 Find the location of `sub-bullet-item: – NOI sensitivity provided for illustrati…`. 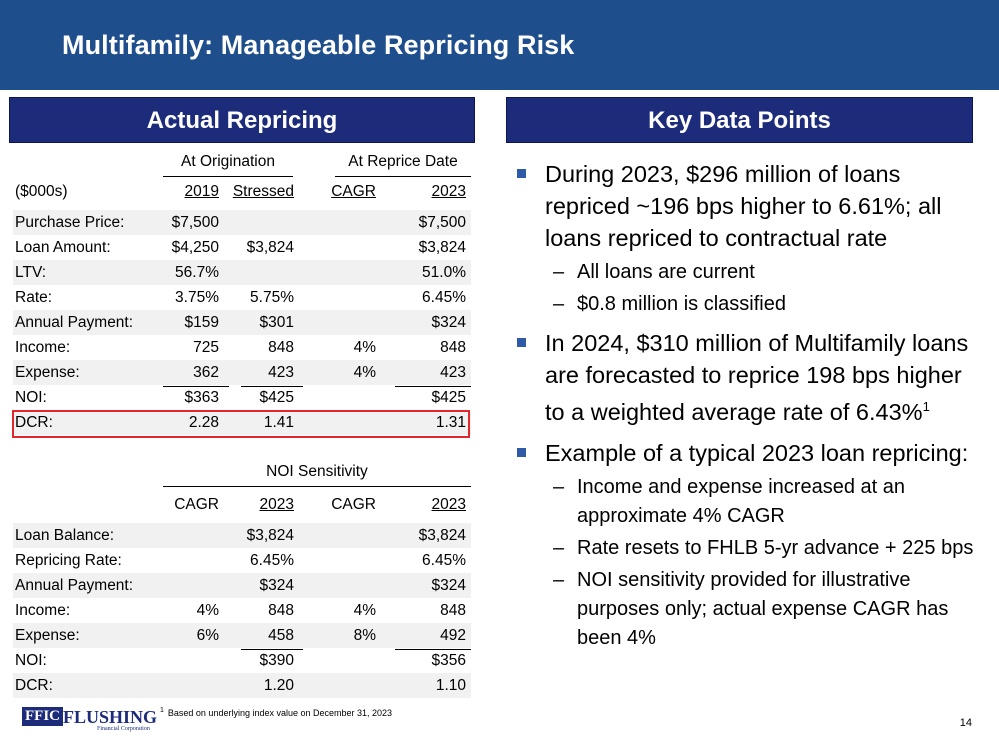

sub-bullet-item: – NOI sensitivity provided for illustrati… is located at coordinates (750, 609).